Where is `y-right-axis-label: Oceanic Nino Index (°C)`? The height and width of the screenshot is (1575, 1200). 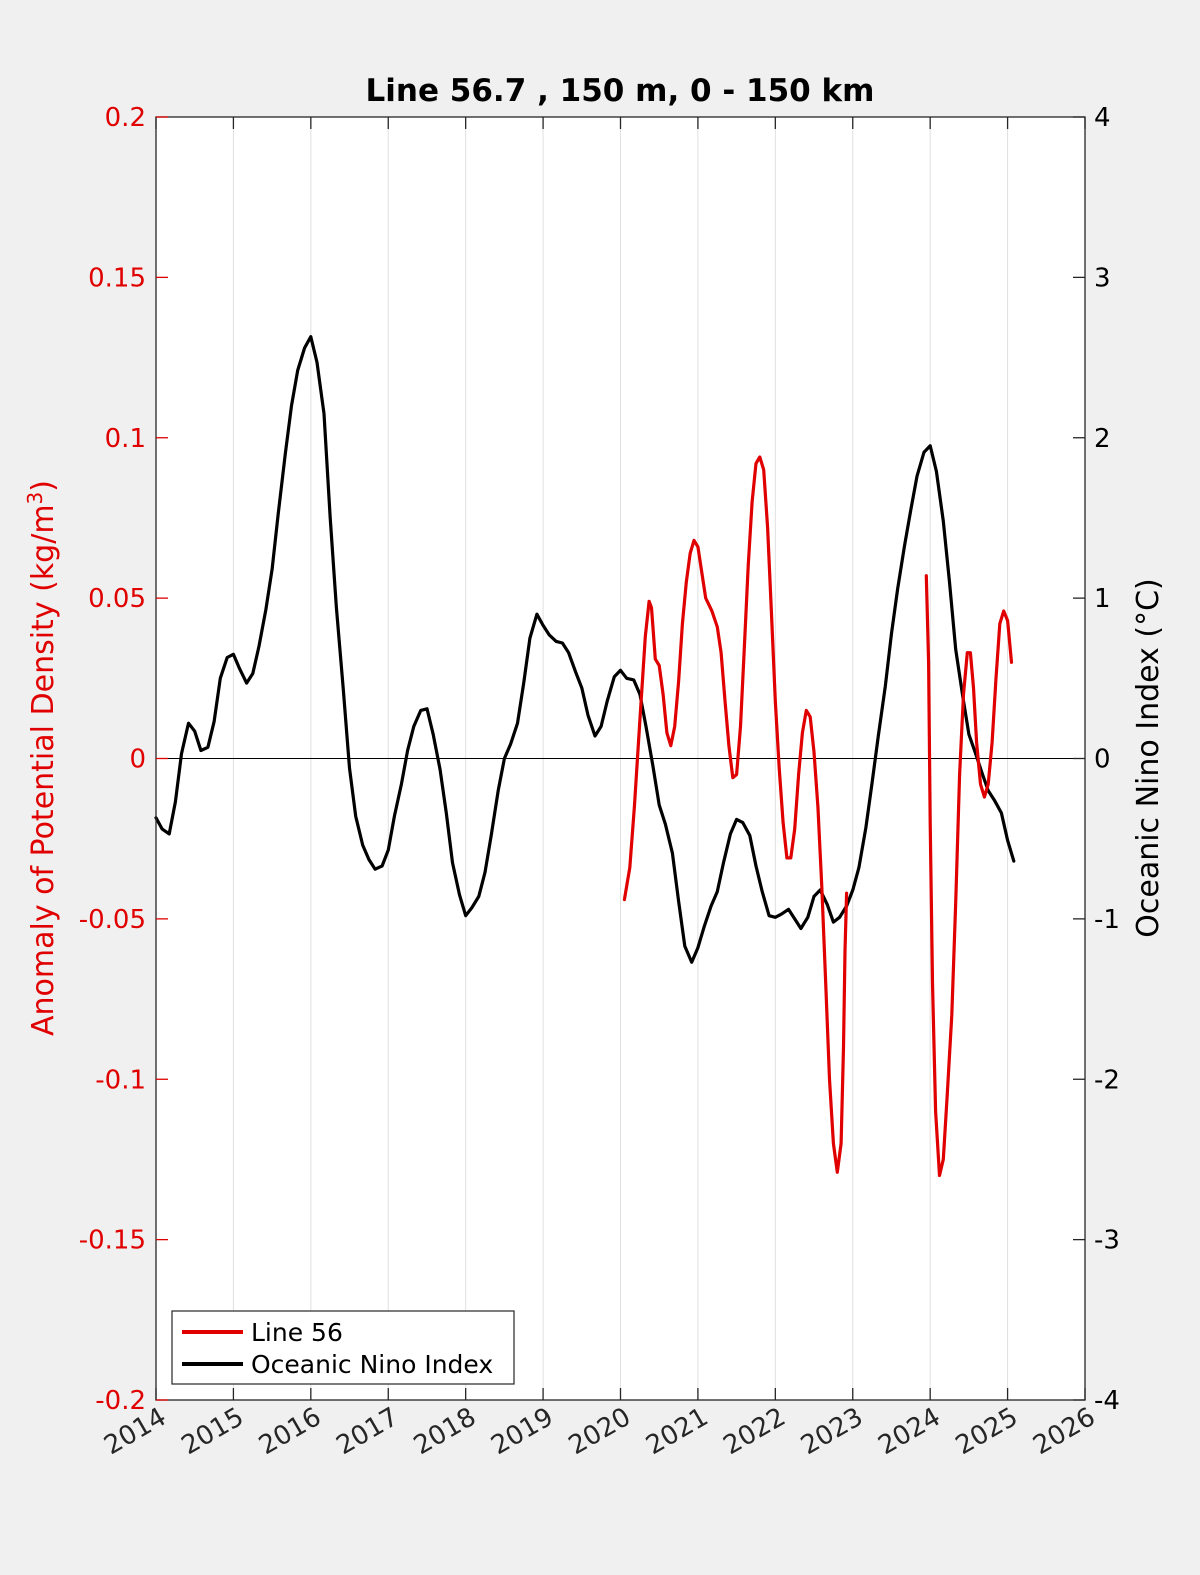 y-right-axis-label: Oceanic Nino Index (°C) is located at coordinates (1148, 758).